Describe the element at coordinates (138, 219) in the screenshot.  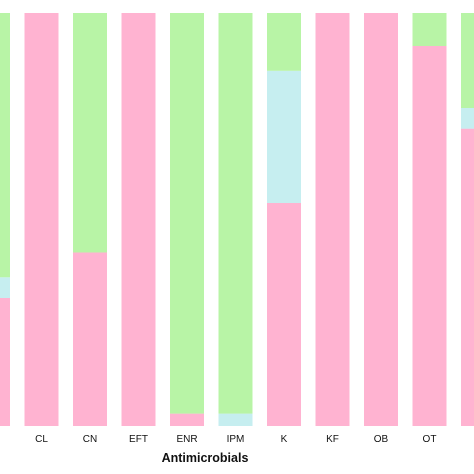
I see `bar-segment-pink-EFT` at that location.